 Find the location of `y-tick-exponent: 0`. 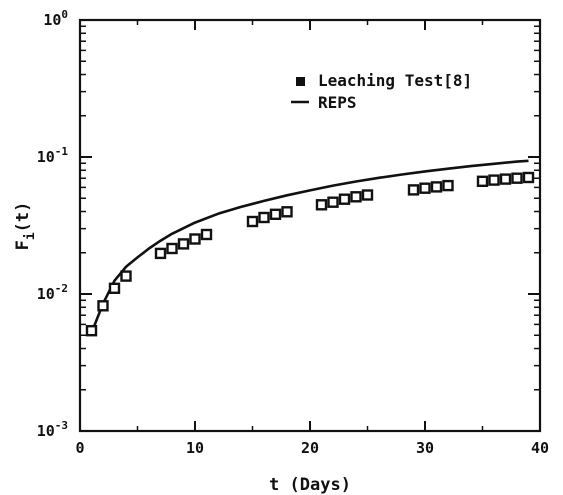

y-tick-exponent: 0 is located at coordinates (64, 14).